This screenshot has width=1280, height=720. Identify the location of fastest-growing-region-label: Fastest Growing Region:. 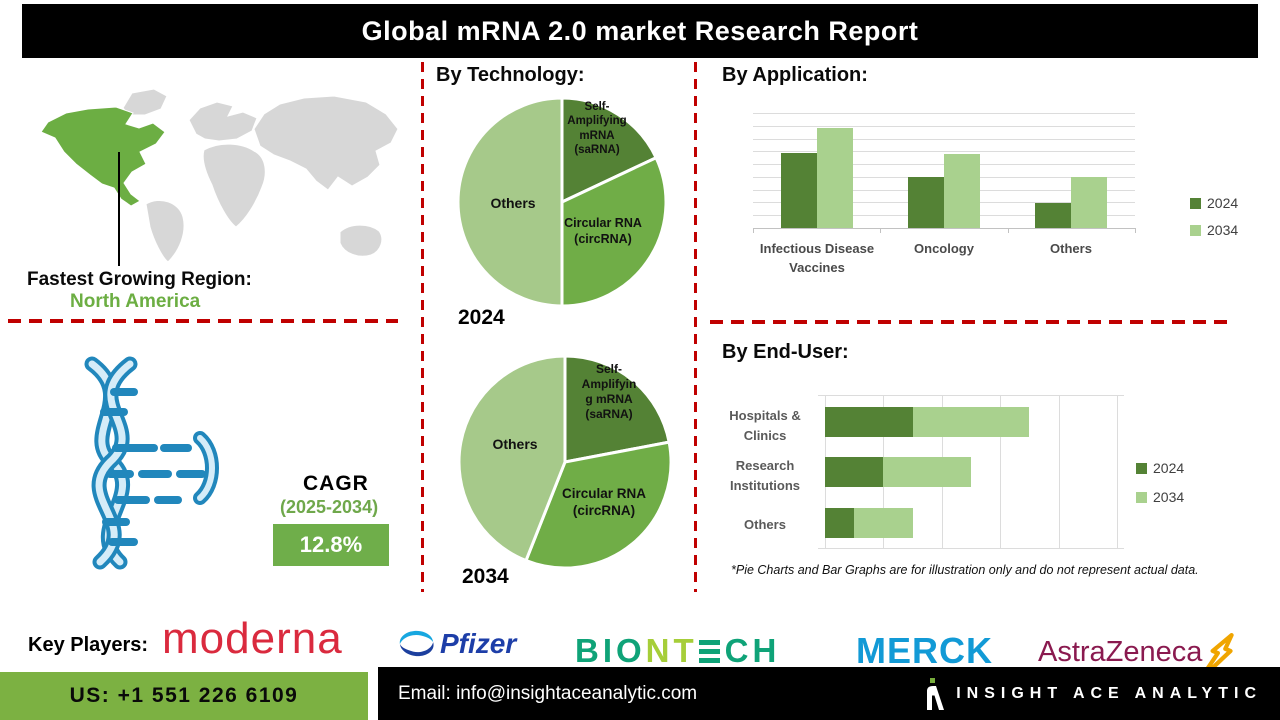
(139, 279).